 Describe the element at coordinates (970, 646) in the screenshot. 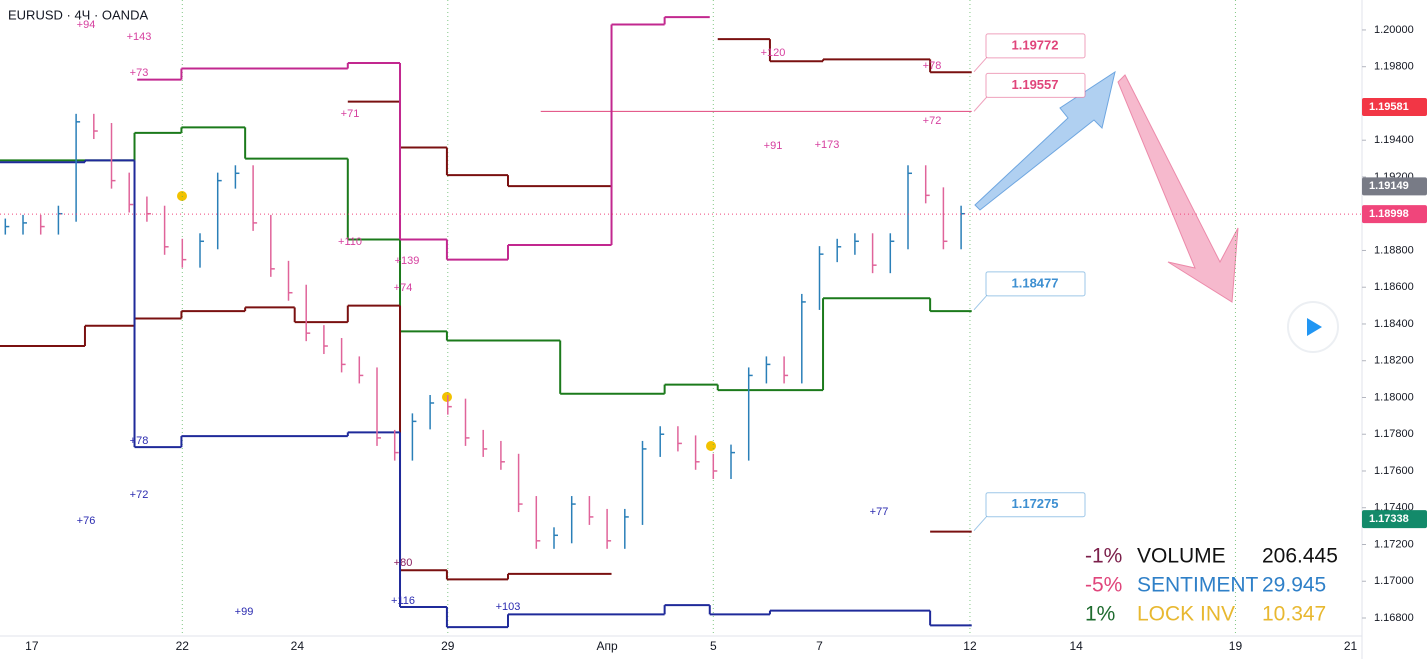

I see `x-tick-label: 12` at that location.